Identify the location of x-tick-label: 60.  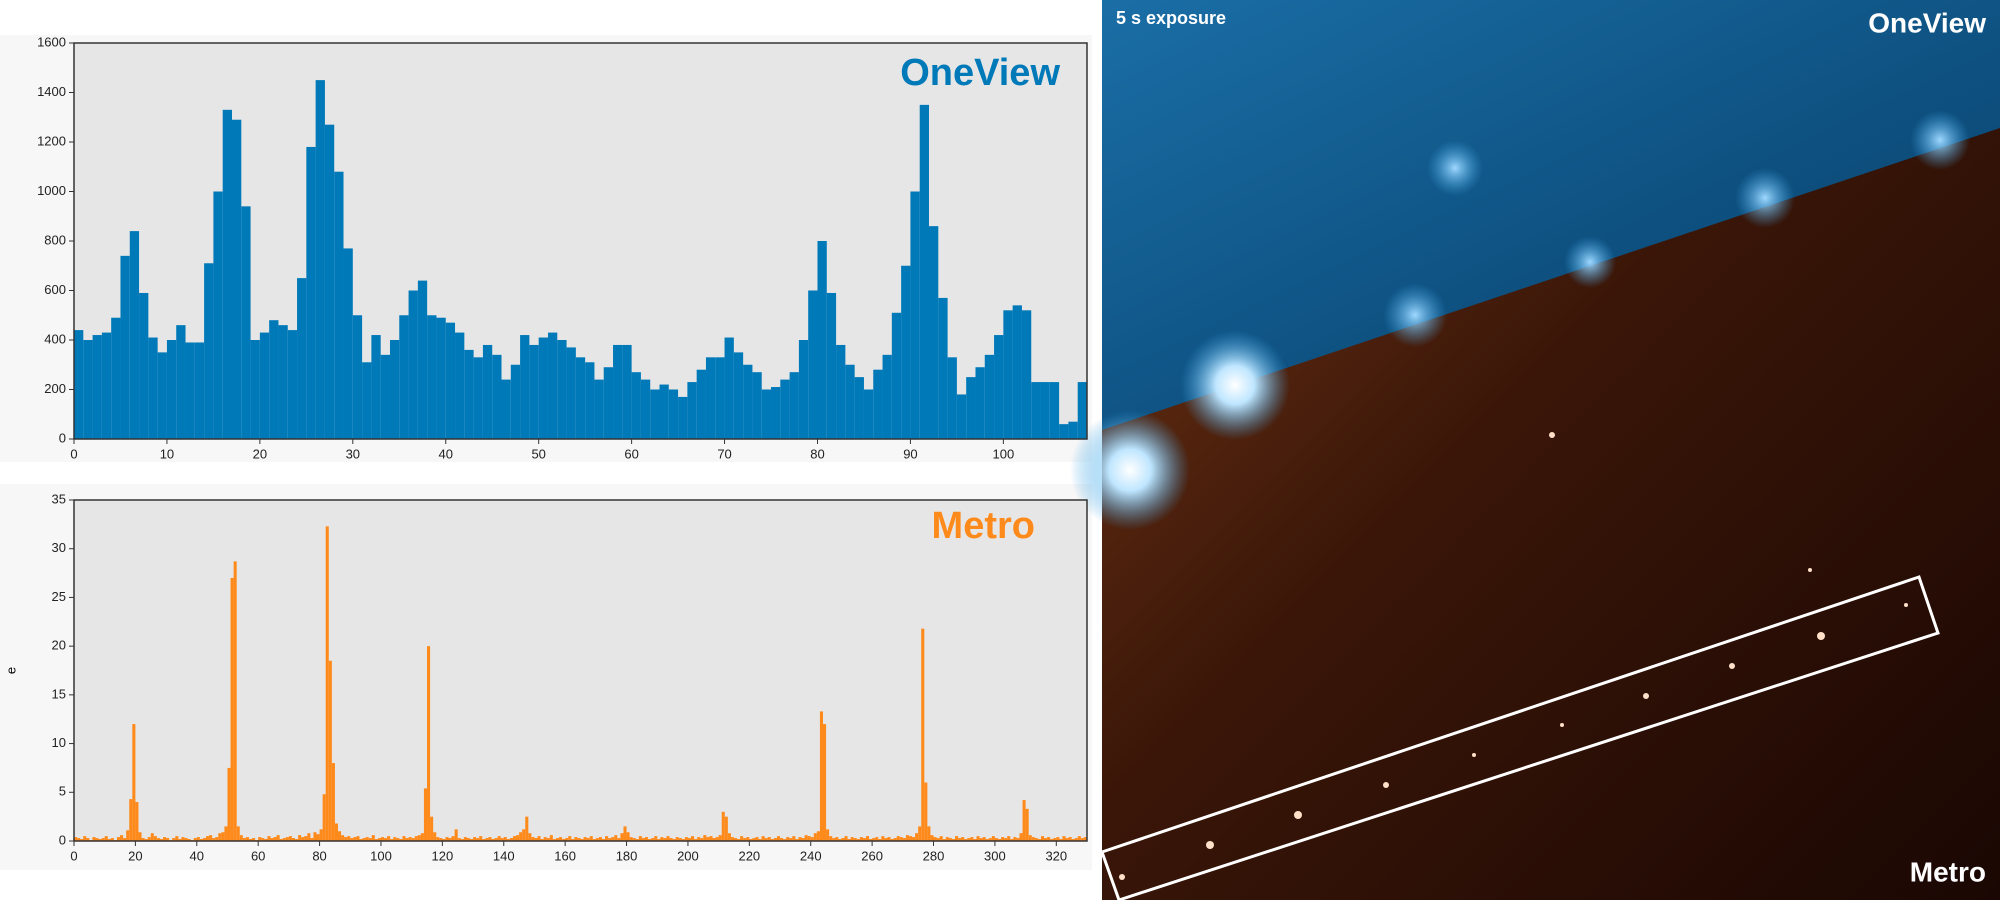
(258, 855).